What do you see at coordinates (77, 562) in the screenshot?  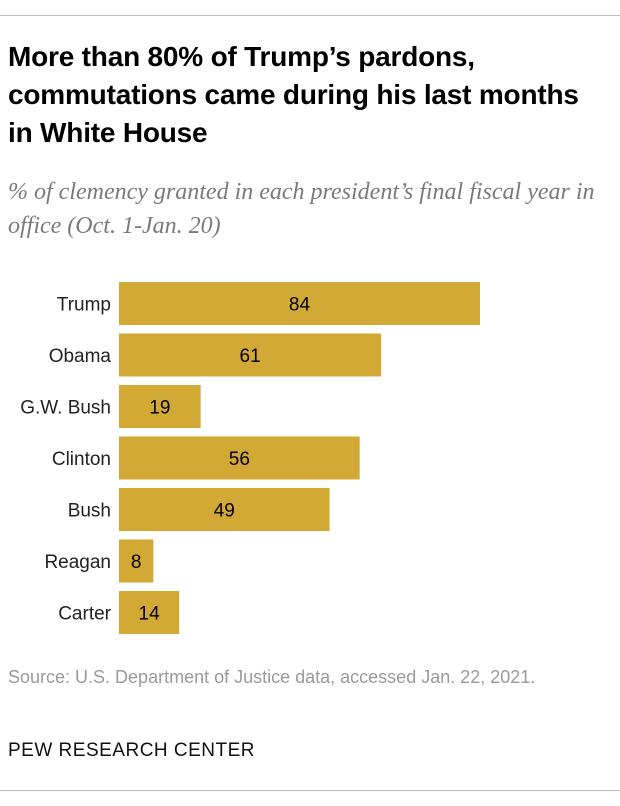 I see `category-label-reagan: Reagan` at bounding box center [77, 562].